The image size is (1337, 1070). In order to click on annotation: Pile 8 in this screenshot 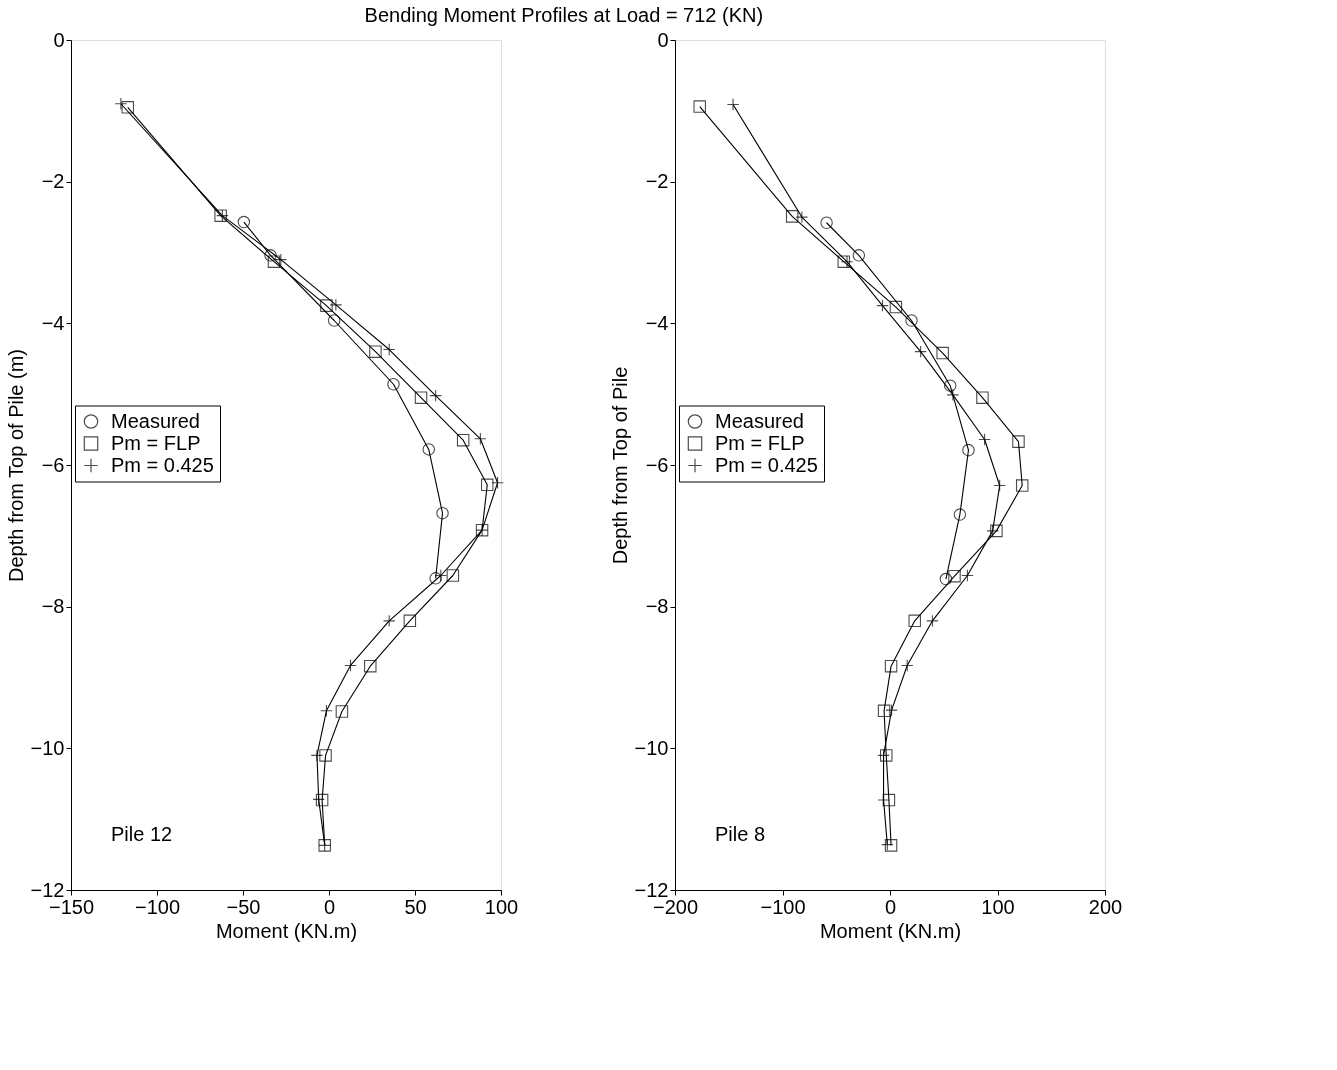, I will do `click(740, 834)`.